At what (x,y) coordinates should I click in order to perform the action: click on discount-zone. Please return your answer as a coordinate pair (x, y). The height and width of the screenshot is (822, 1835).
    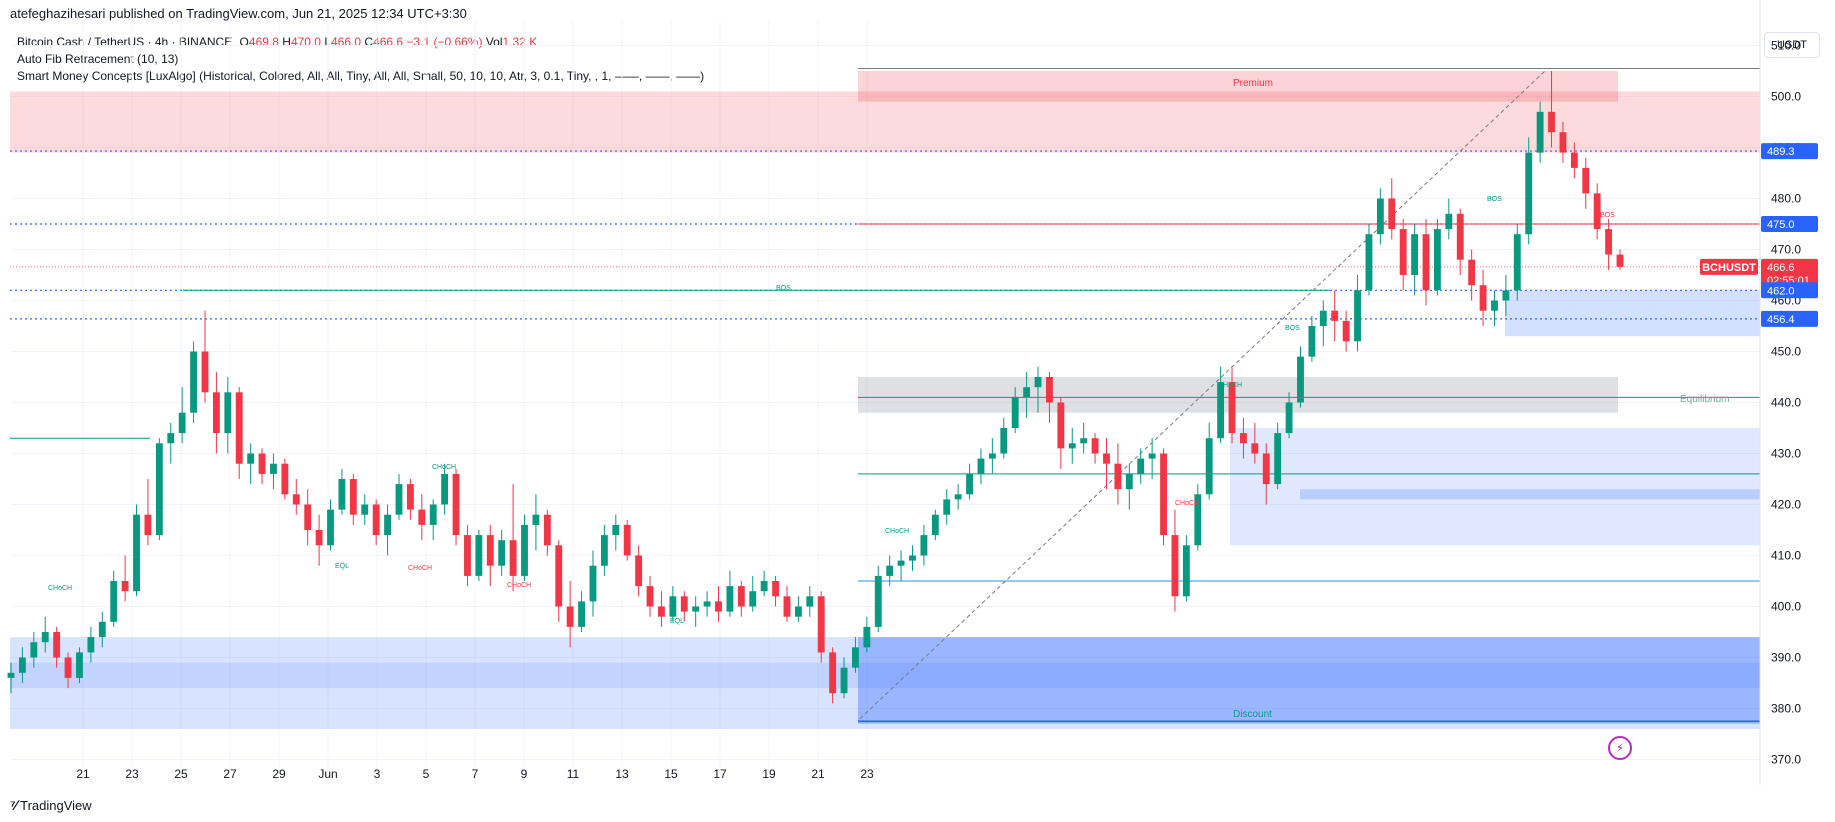
    Looking at the image, I should click on (885, 683).